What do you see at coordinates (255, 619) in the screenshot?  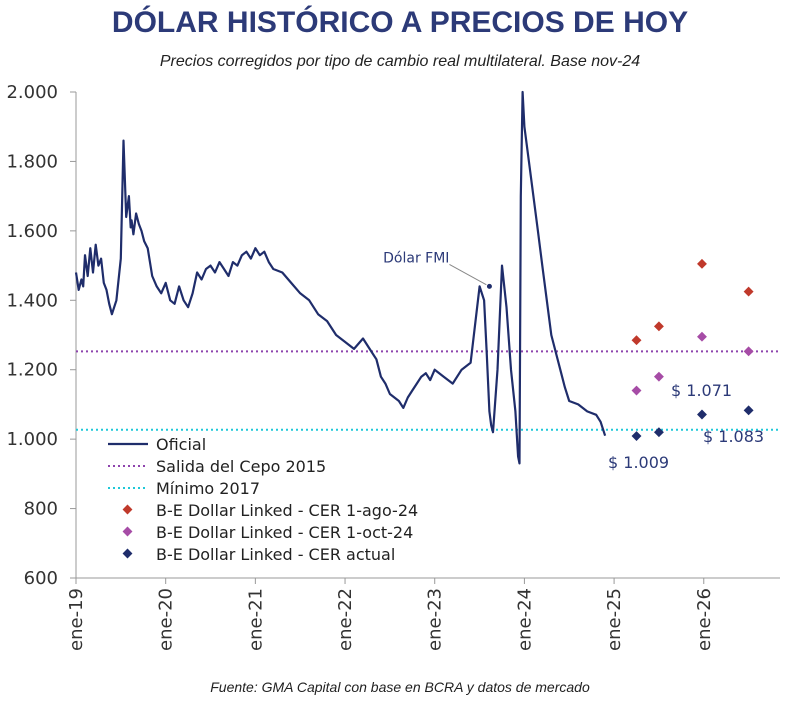 I see `x-tick-label: ene-21` at bounding box center [255, 619].